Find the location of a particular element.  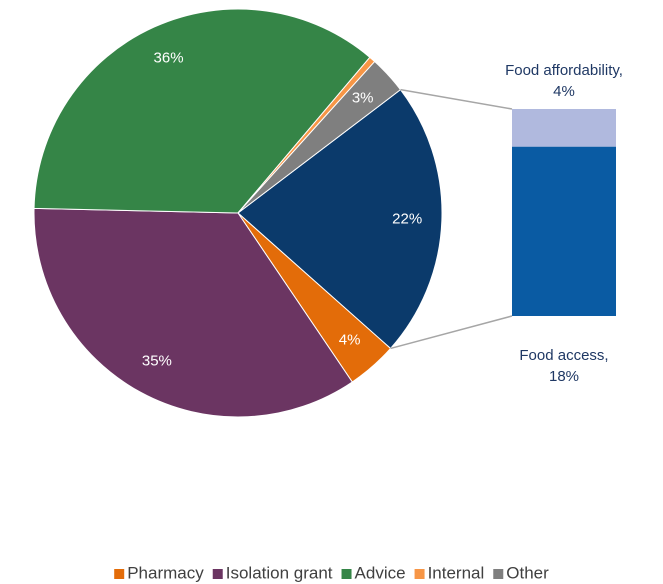

data-label: 4% is located at coordinates (350, 339).